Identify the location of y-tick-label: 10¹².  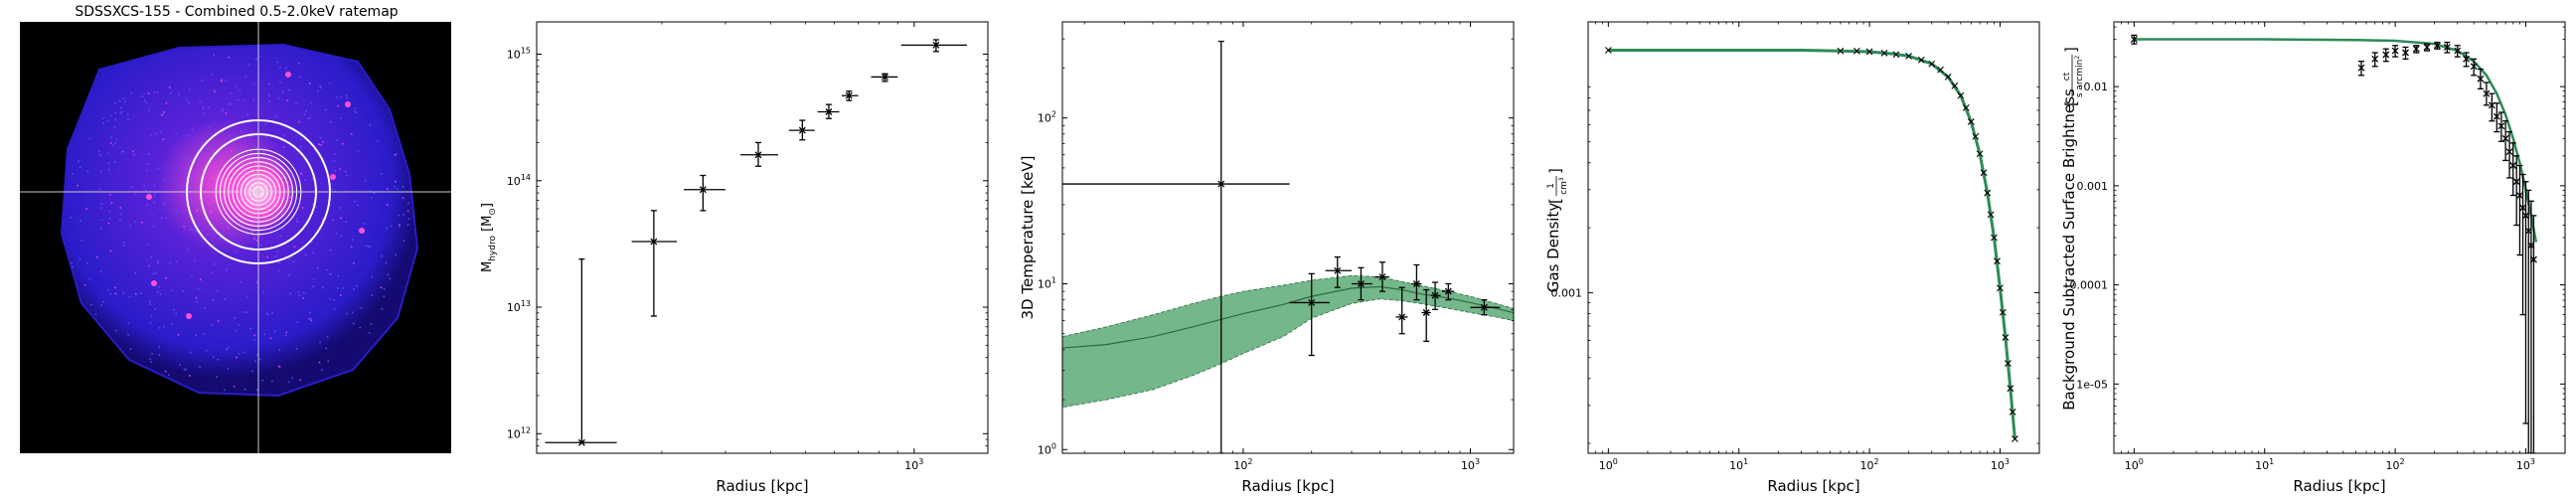
(519, 432).